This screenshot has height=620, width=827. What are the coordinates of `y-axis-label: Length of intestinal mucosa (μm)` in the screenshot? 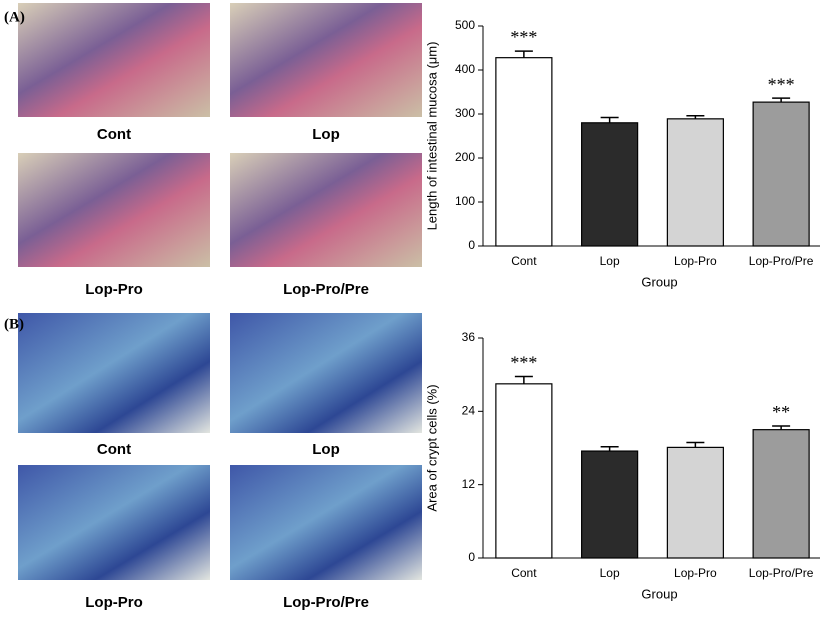 It's located at (431, 136).